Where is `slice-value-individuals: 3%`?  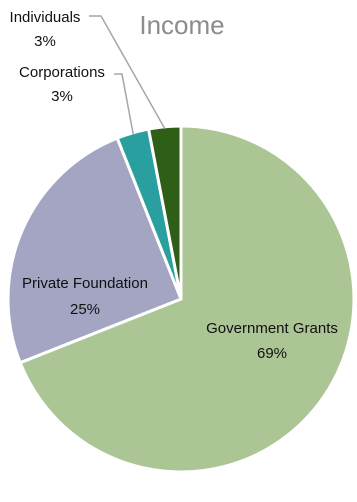
slice-value-individuals: 3% is located at coordinates (45, 41).